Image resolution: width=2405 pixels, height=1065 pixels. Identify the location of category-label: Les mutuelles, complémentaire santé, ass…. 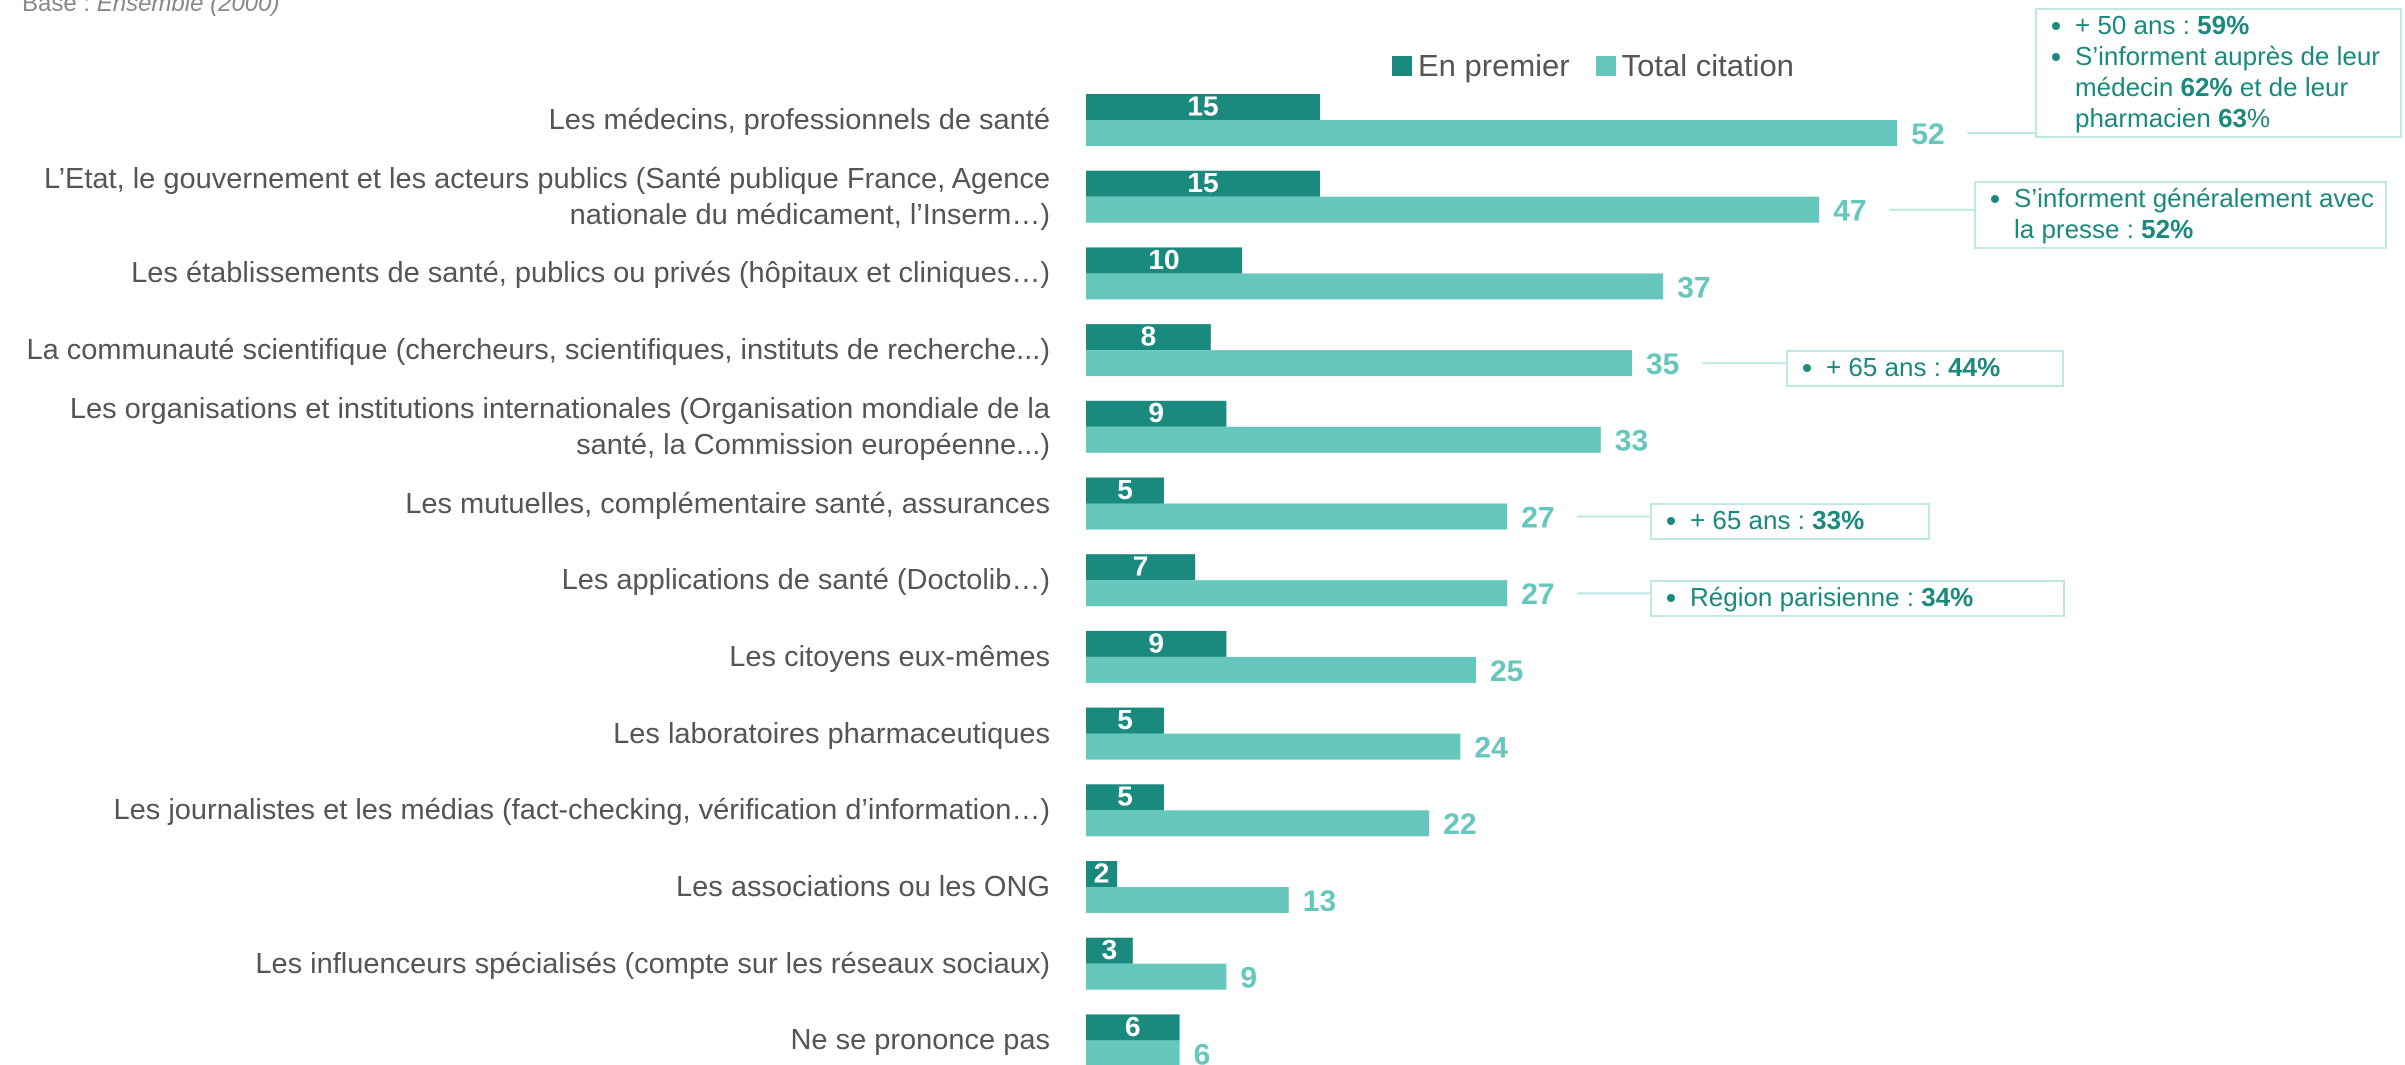
(727, 503).